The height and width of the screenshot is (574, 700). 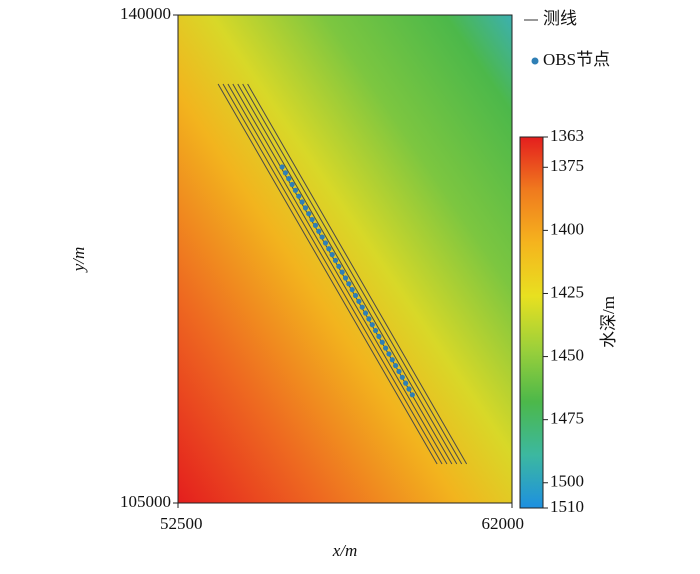 What do you see at coordinates (567, 481) in the screenshot?
I see `colorbar-tick-label: 1500` at bounding box center [567, 481].